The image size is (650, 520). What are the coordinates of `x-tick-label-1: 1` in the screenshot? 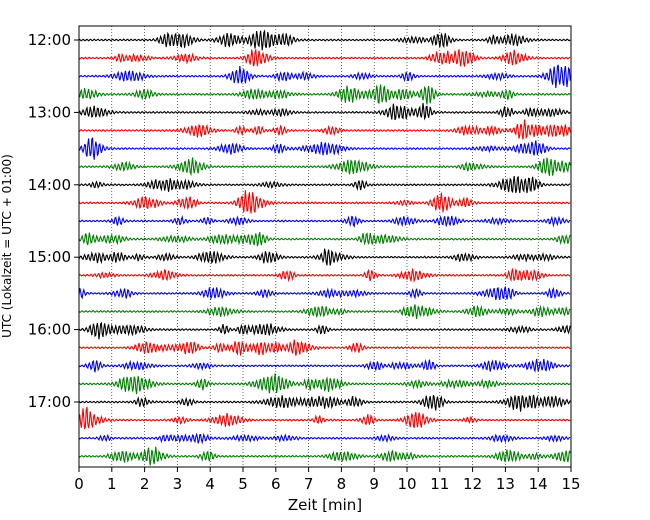 It's located at (112, 484).